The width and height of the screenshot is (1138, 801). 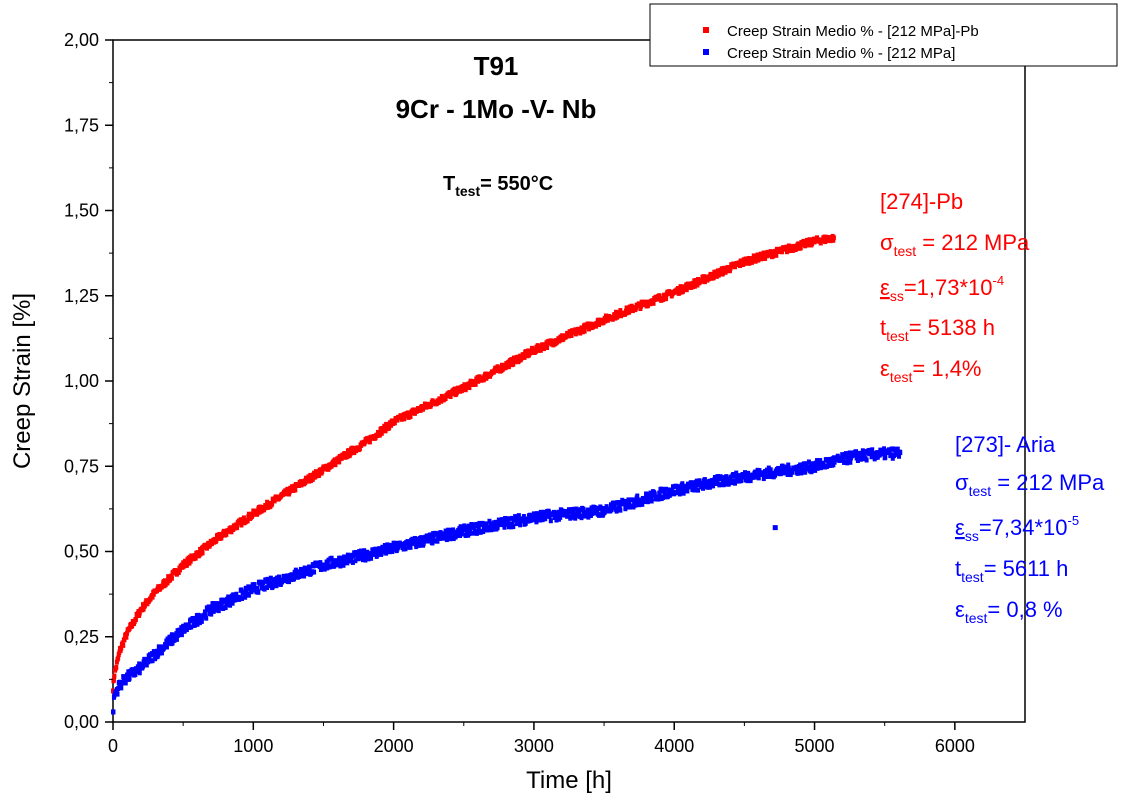 I want to click on eps-test-subscript: test, so click(x=901, y=377).